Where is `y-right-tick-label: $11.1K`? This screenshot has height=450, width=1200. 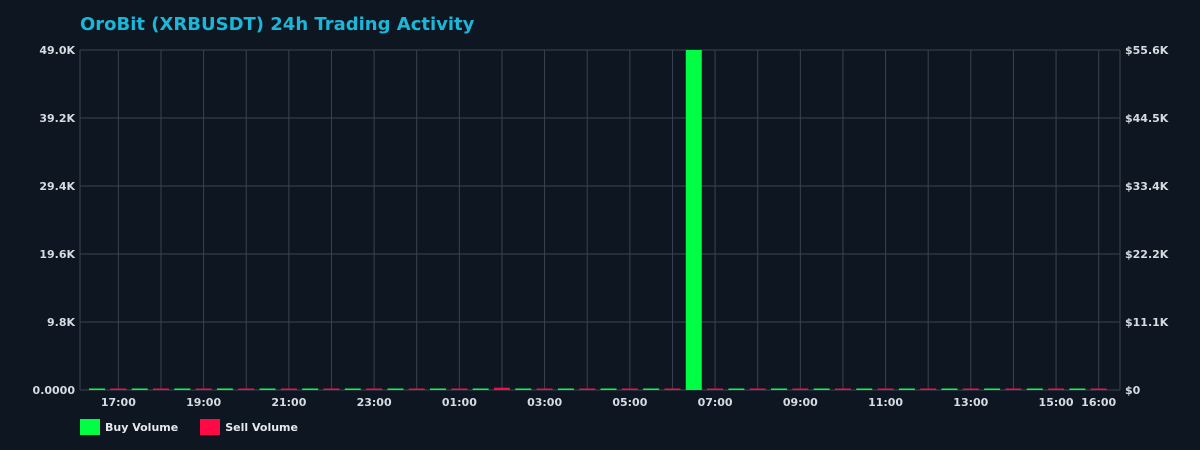 y-right-tick-label: $11.1K is located at coordinates (1147, 322).